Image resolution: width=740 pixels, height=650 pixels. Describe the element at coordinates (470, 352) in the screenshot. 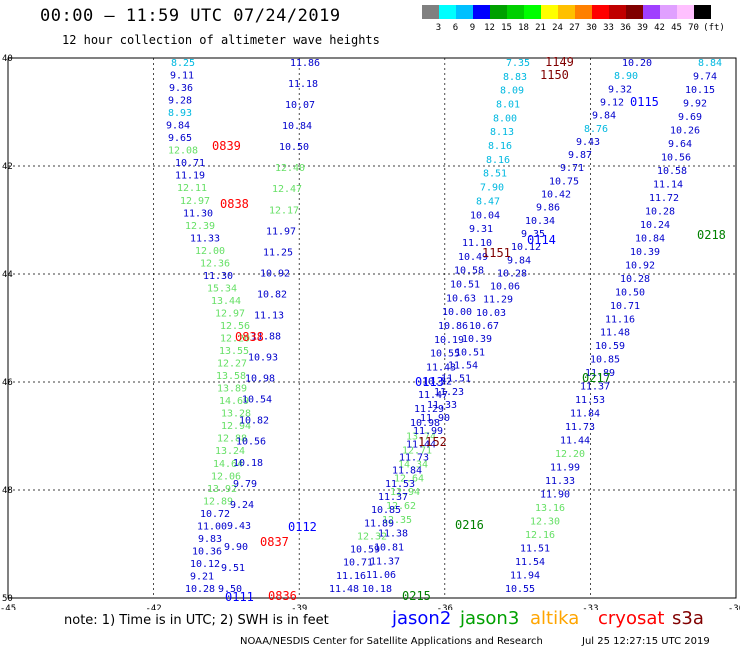

I see `wave-height-value: 10.51` at that location.